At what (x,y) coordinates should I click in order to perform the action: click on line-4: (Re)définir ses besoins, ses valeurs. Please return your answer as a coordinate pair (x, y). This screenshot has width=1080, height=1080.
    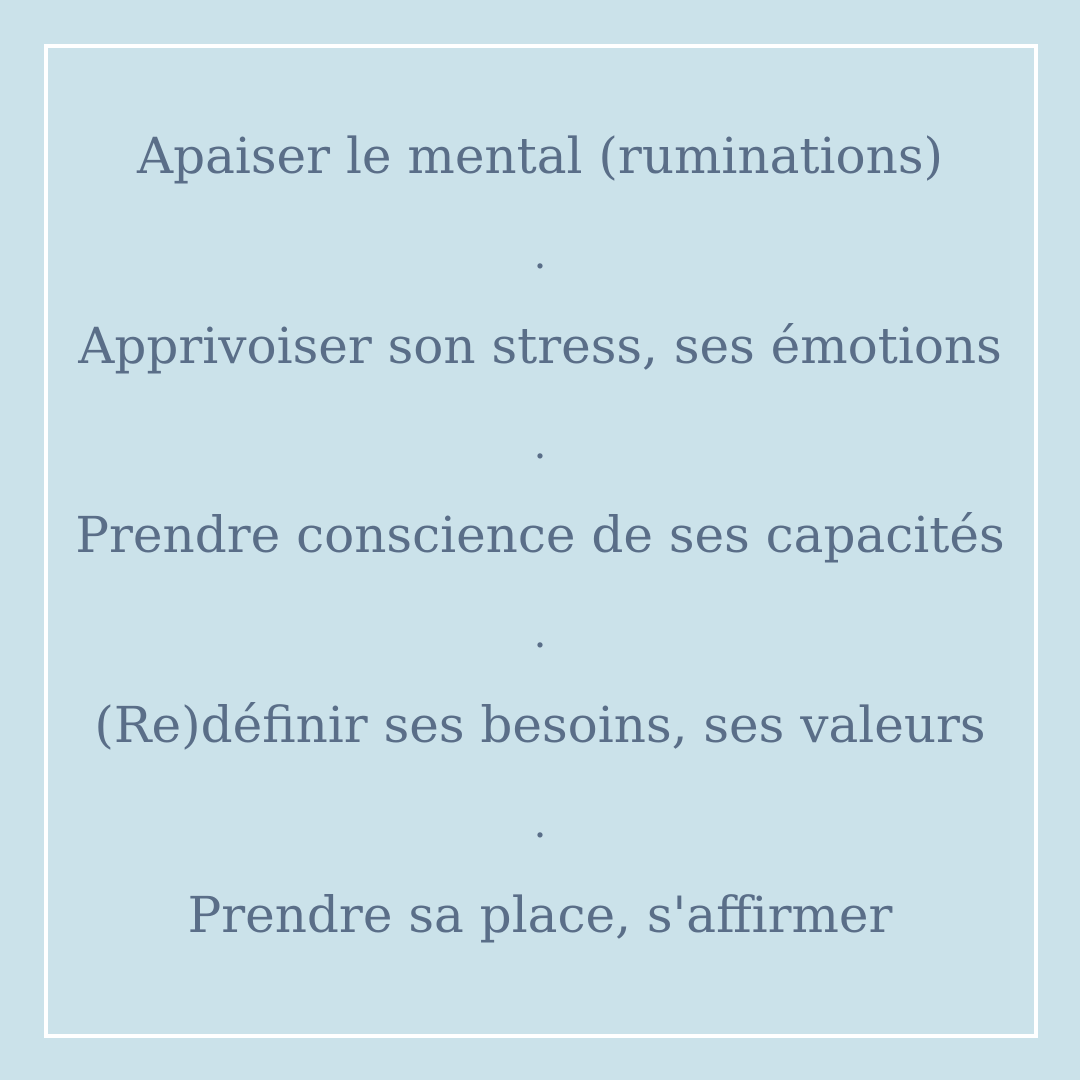
    Looking at the image, I should click on (540, 725).